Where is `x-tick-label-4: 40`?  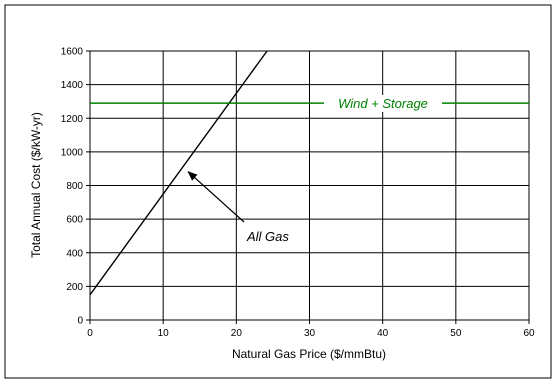 x-tick-label-4: 40 is located at coordinates (383, 333).